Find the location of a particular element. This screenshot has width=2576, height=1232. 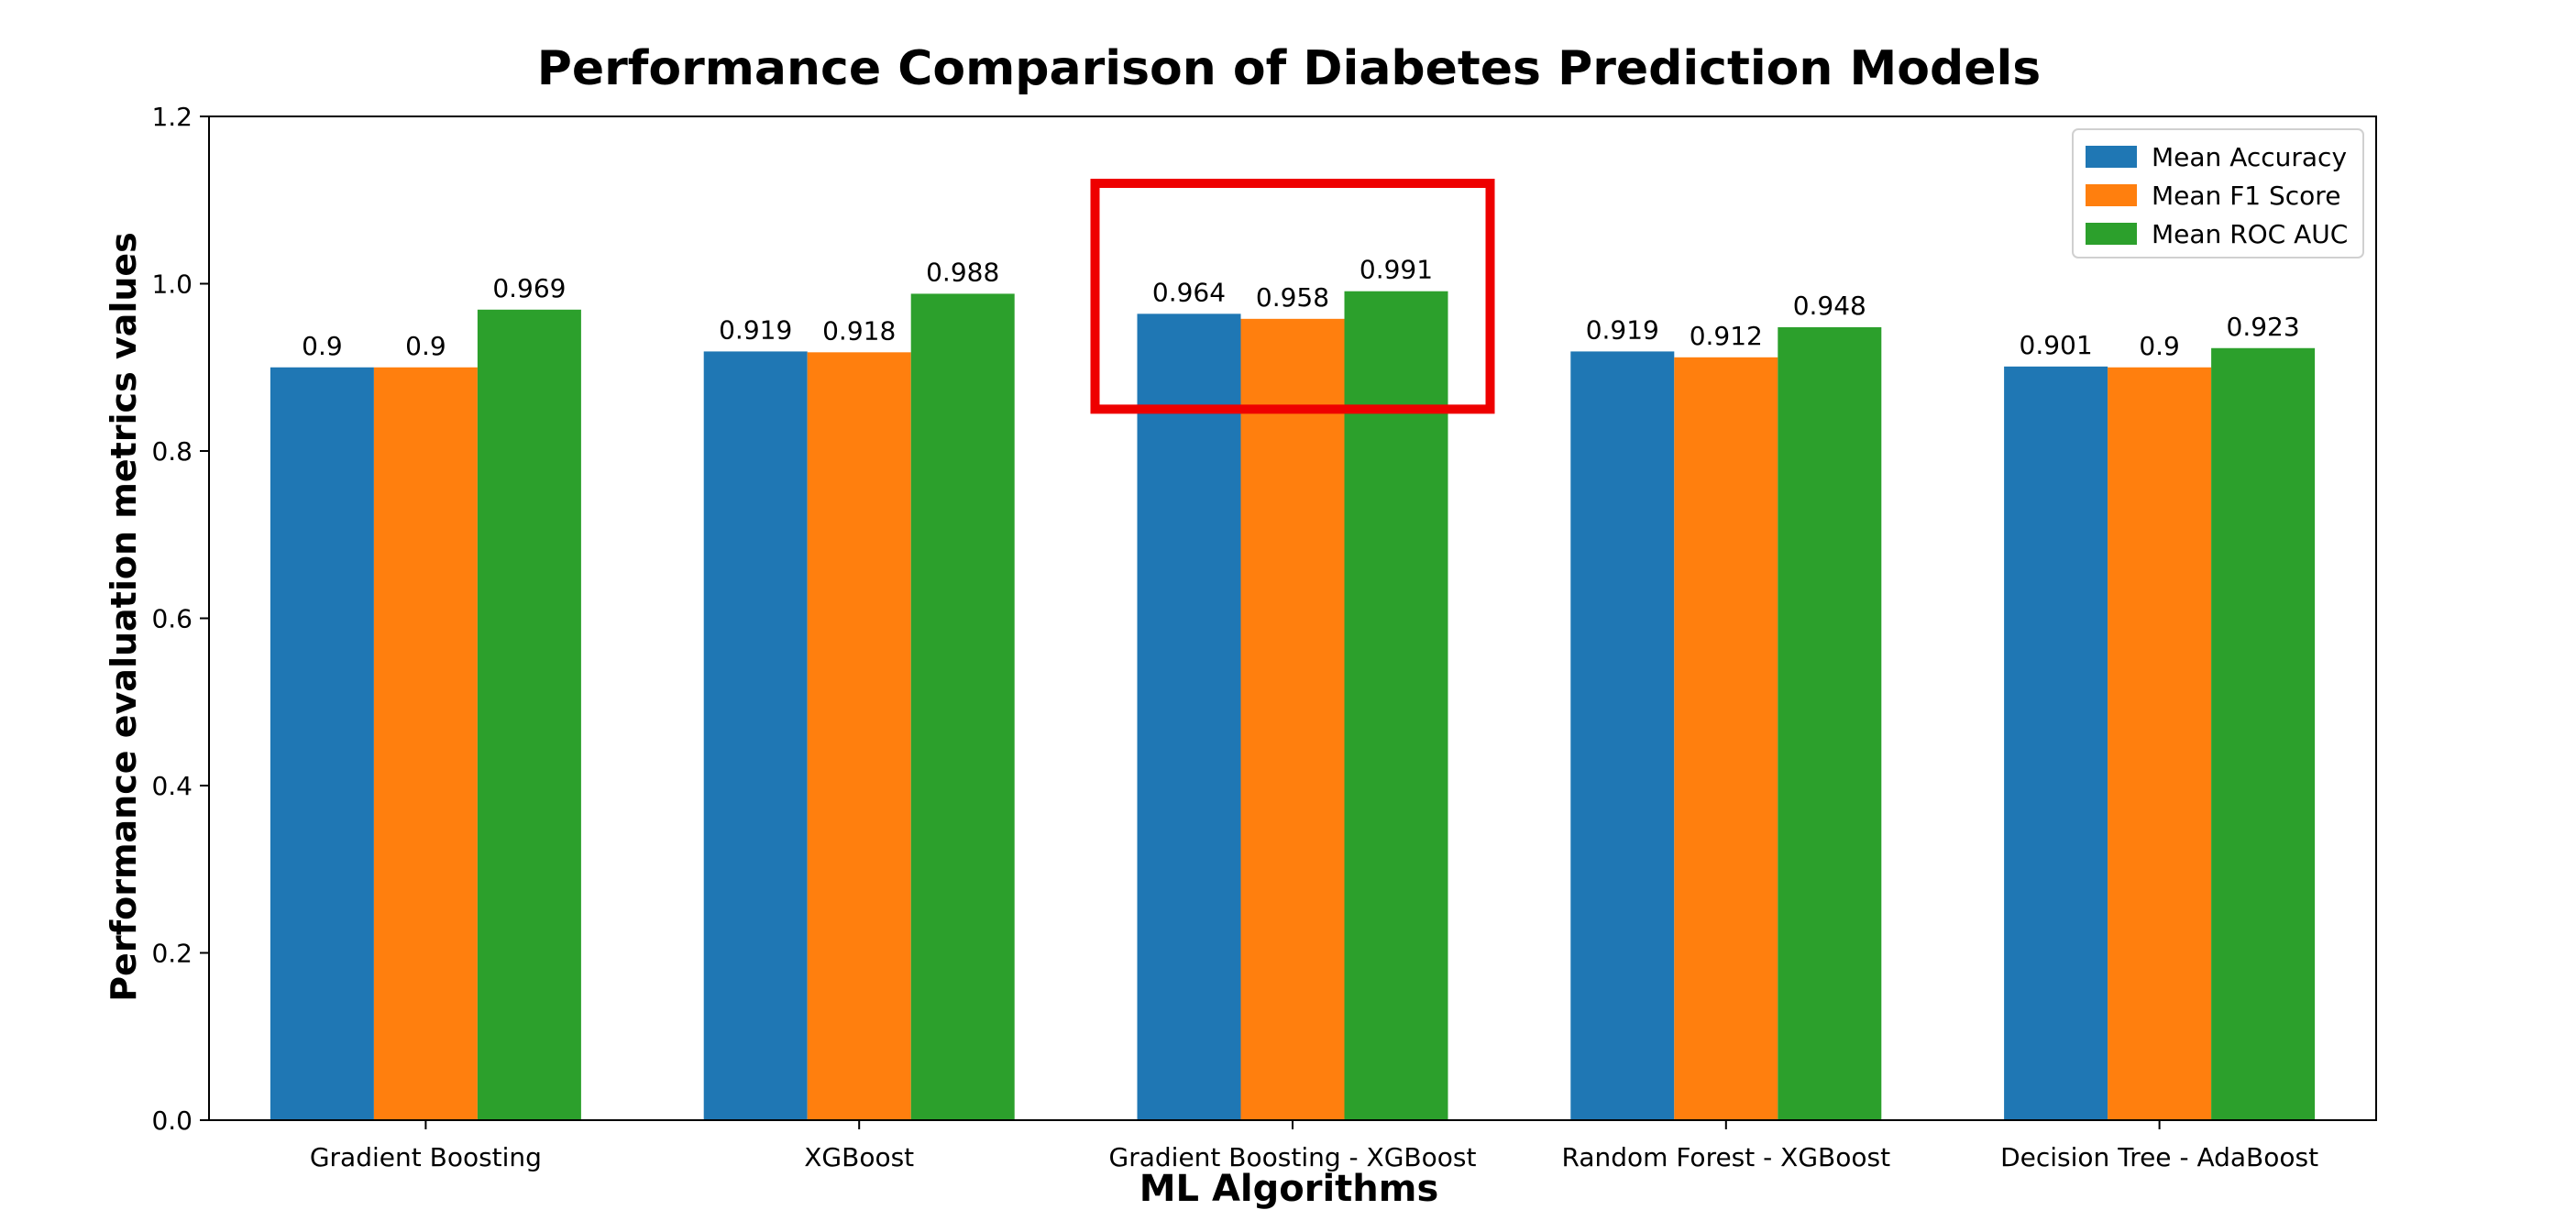

bar-value-label: 0.948 is located at coordinates (1830, 306).